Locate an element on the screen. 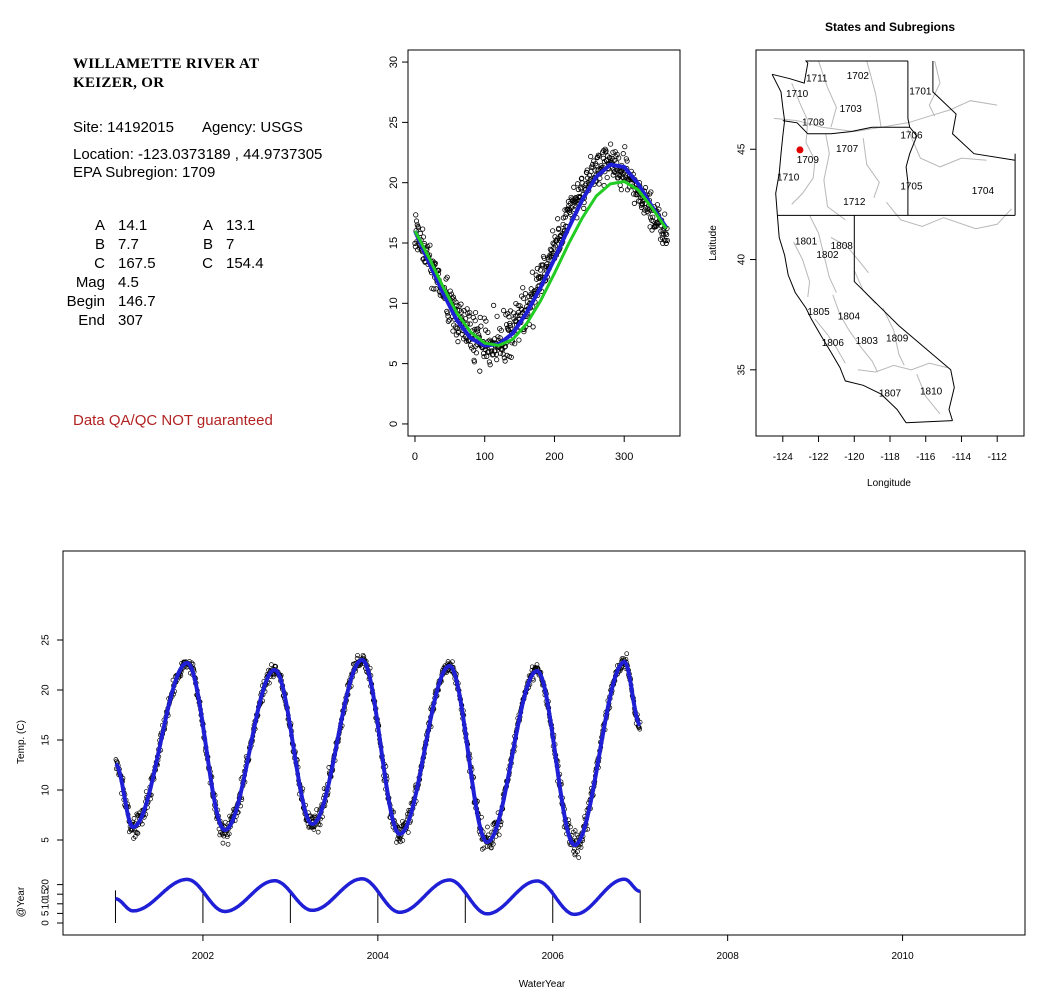 Image resolution: width=1038 pixels, height=1001 pixels. ts-ytick2-label: 5 is located at coordinates (46, 913).